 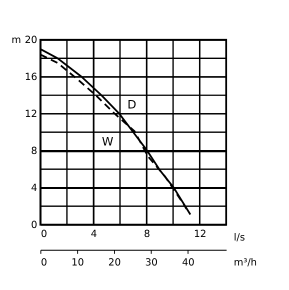 What do you see at coordinates (114, 263) in the screenshot?
I see `x2-tick-label: 20` at bounding box center [114, 263].